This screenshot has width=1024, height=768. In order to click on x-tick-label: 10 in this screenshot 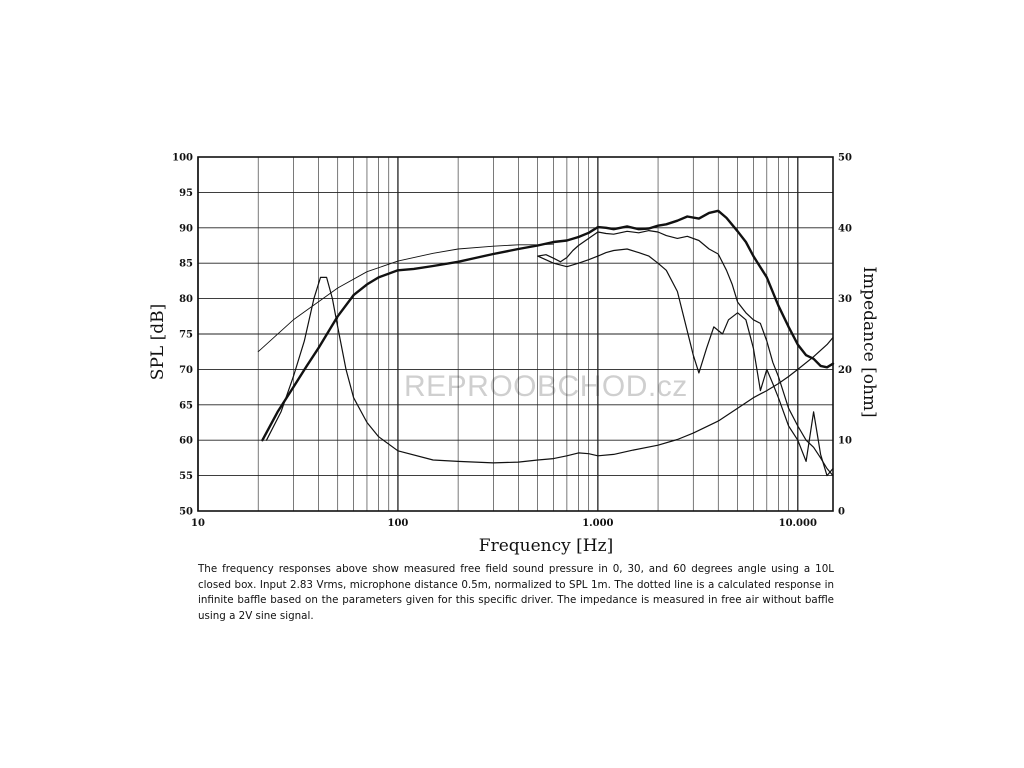, I will do `click(198, 523)`.